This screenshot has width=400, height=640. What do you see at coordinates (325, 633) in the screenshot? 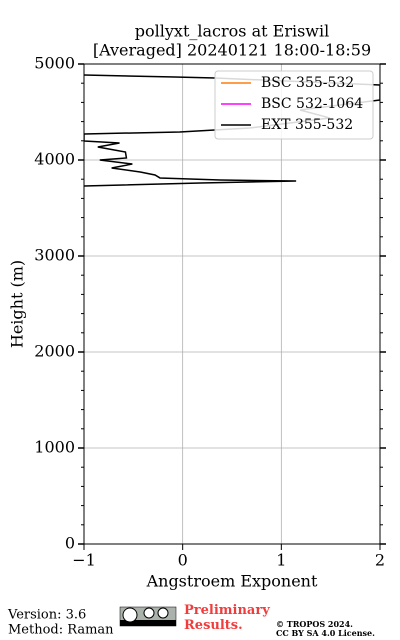
I see `license: CC BY SA 4.0 License.` at bounding box center [325, 633].